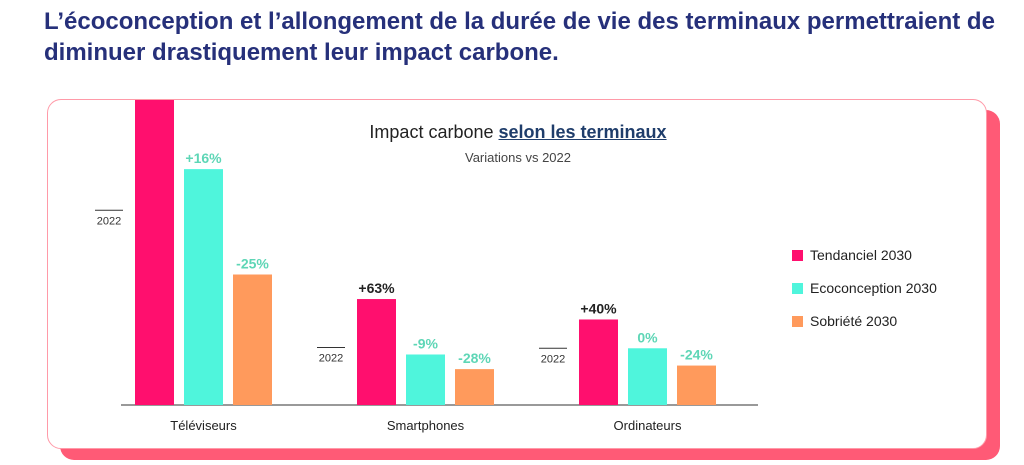  I want to click on data-label-ordinateurs-sobriete-2030: -24%, so click(696, 355).